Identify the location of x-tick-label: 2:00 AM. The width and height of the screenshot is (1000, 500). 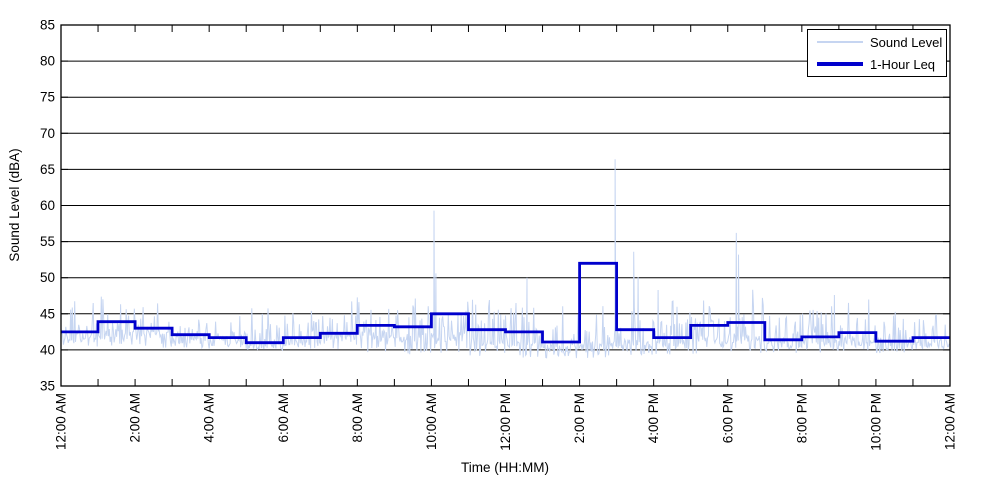
(135, 418).